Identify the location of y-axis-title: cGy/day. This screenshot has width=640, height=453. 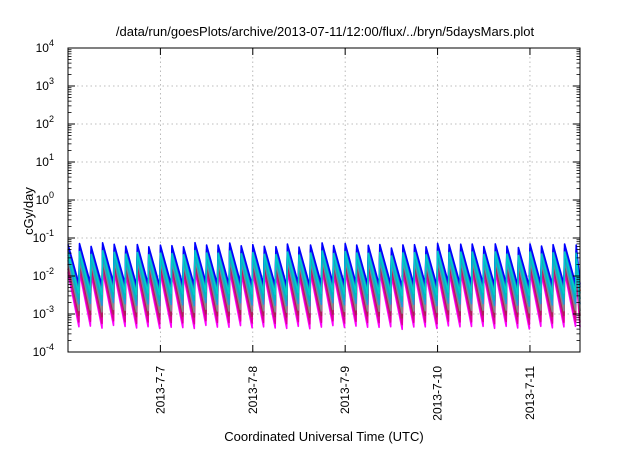
(28, 211).